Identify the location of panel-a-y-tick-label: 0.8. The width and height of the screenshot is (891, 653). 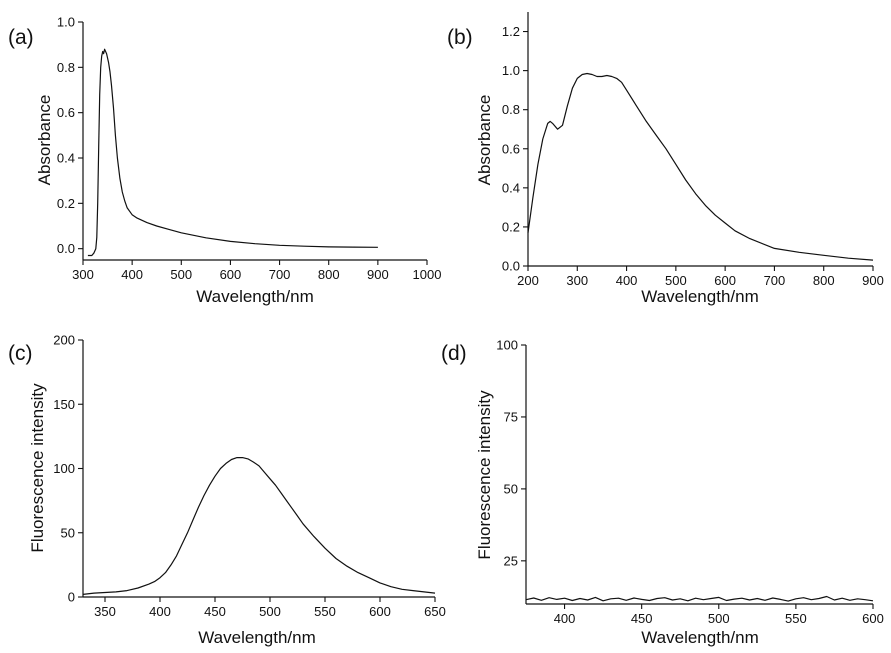
(66, 67).